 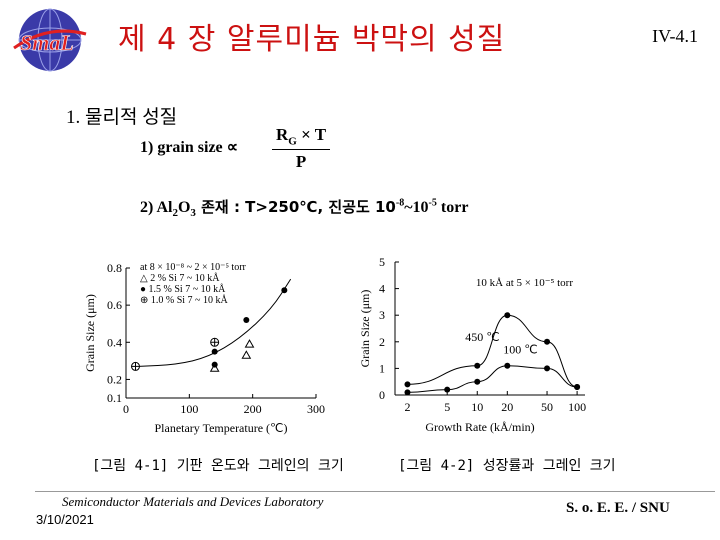 I want to click on x-tick-label: 0, so click(x=126, y=409).